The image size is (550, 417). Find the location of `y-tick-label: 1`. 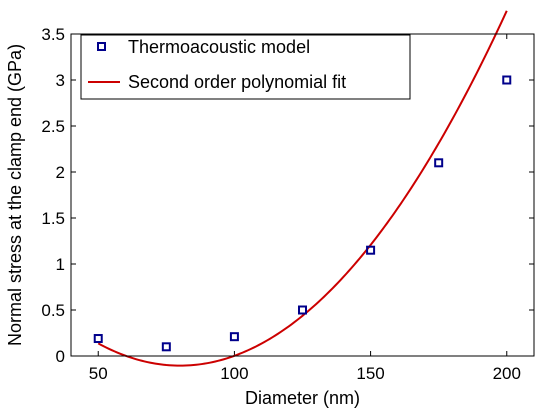

y-tick-label: 1 is located at coordinates (60, 264).